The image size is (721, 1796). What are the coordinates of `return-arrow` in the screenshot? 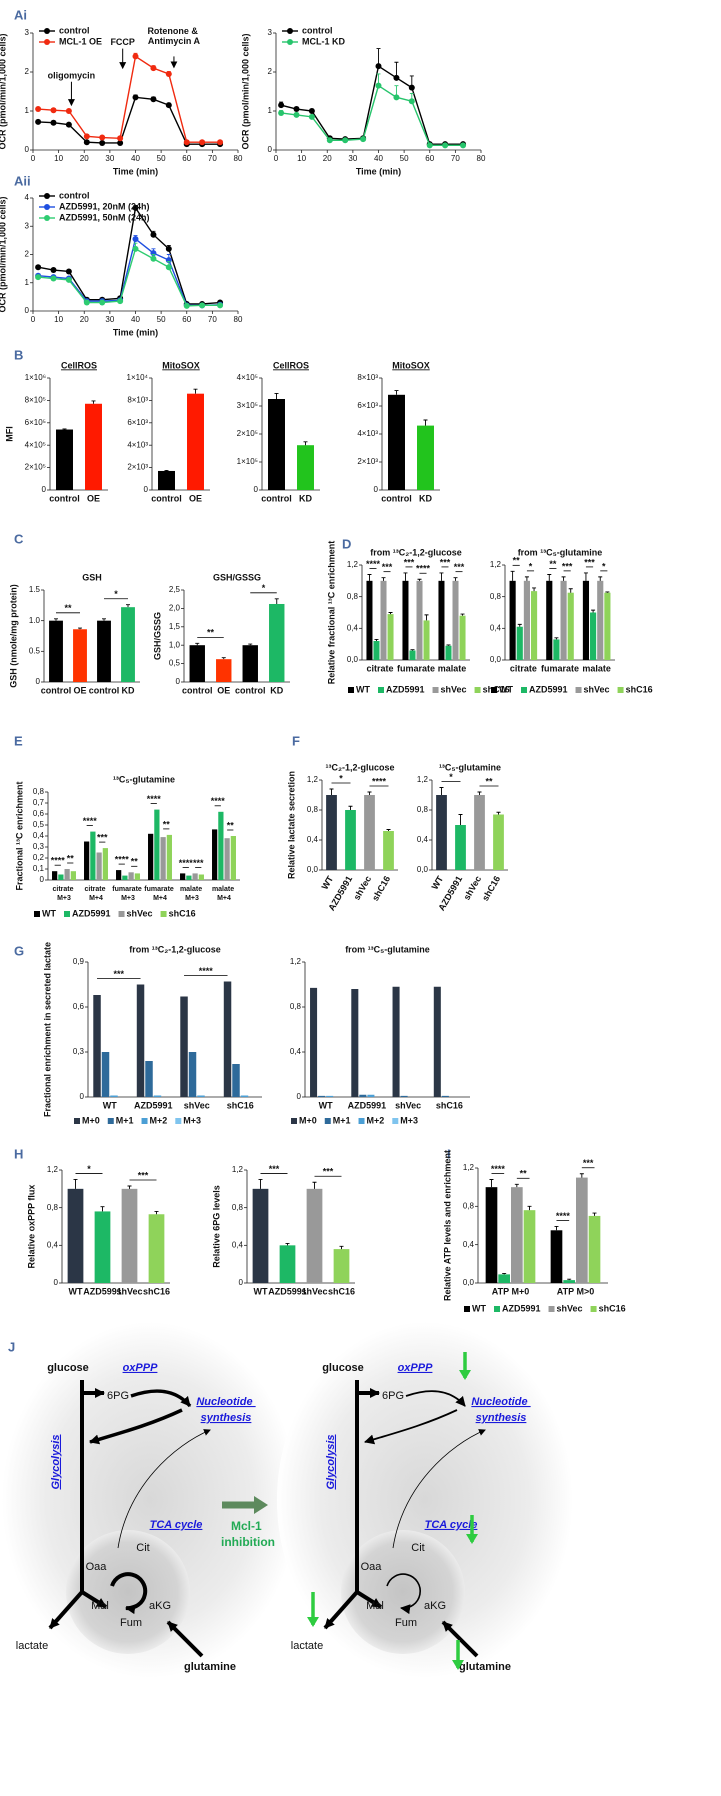 It's located at (411, 1427).